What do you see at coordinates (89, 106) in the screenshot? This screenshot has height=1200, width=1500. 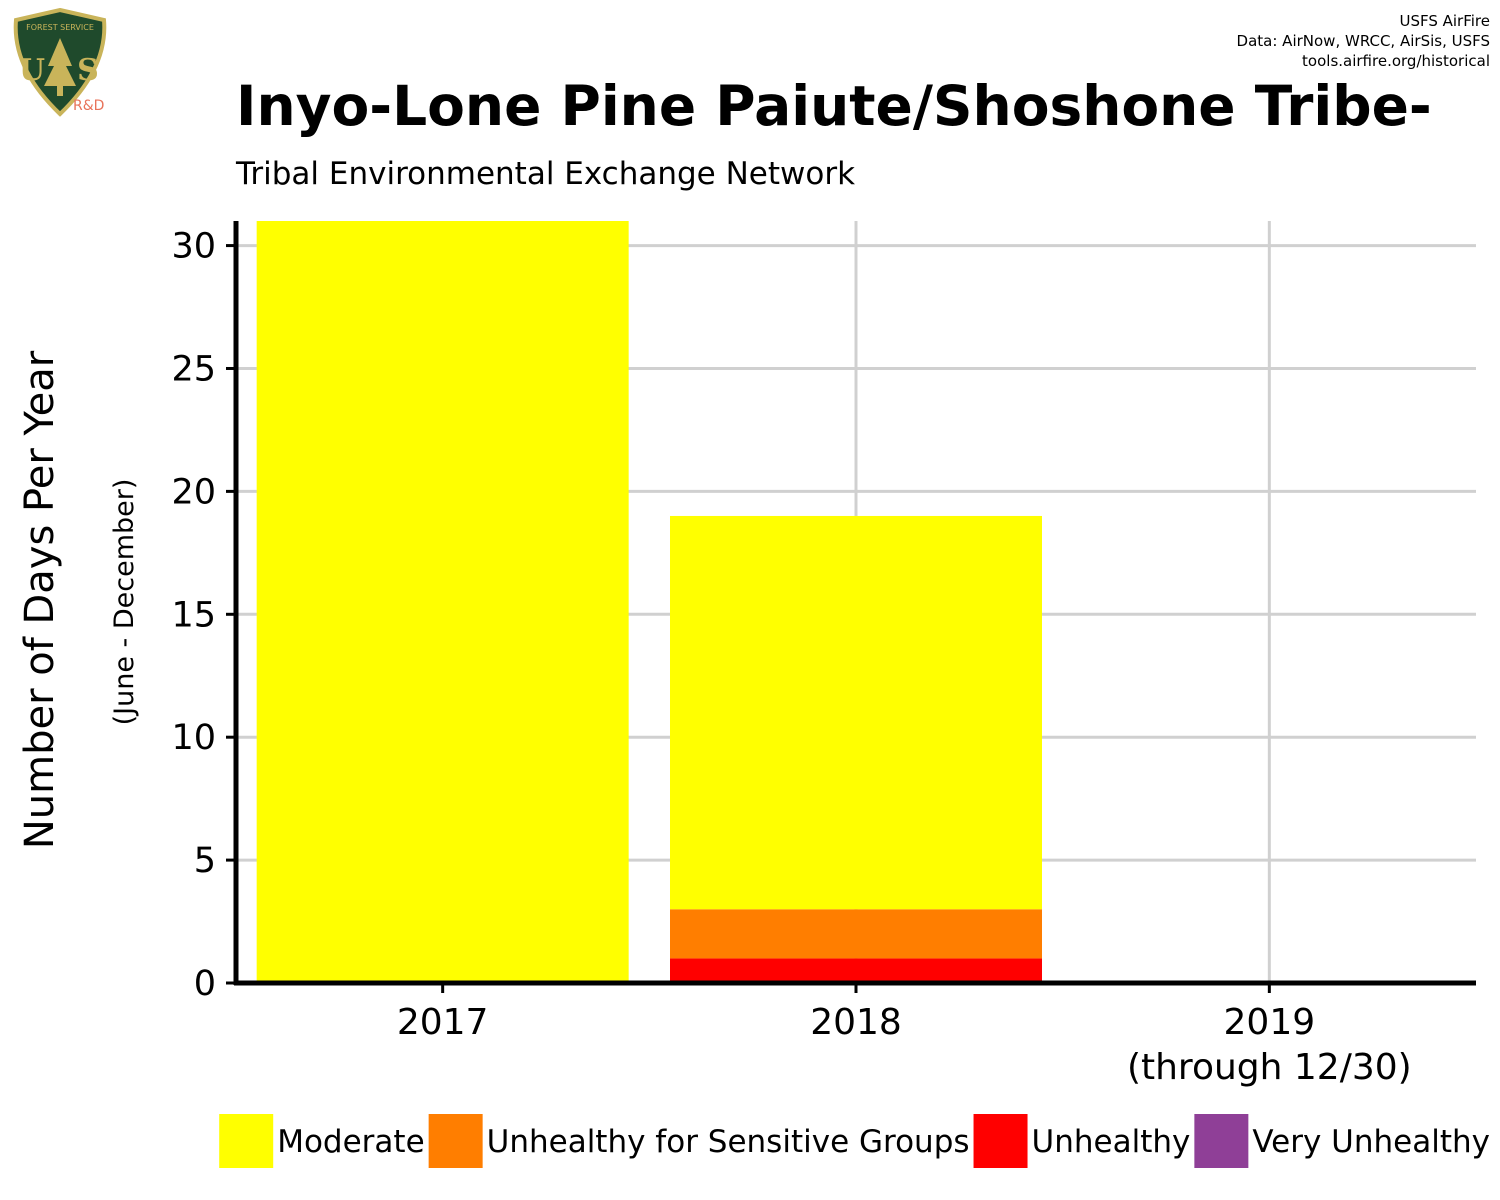 I see `rd-label: R&D` at bounding box center [89, 106].